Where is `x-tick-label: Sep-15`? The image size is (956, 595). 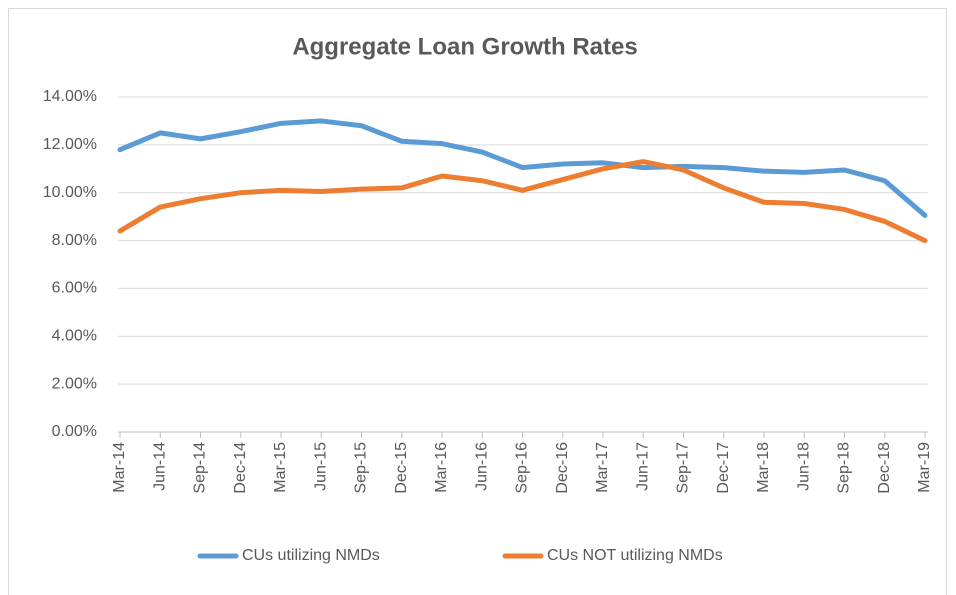
x-tick-label: Sep-15 is located at coordinates (361, 468).